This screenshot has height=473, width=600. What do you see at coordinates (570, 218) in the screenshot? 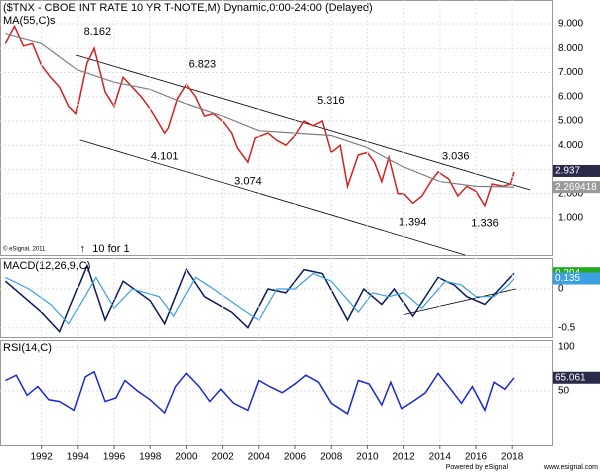
I see `y-tick-label: 1.000` at bounding box center [570, 218].